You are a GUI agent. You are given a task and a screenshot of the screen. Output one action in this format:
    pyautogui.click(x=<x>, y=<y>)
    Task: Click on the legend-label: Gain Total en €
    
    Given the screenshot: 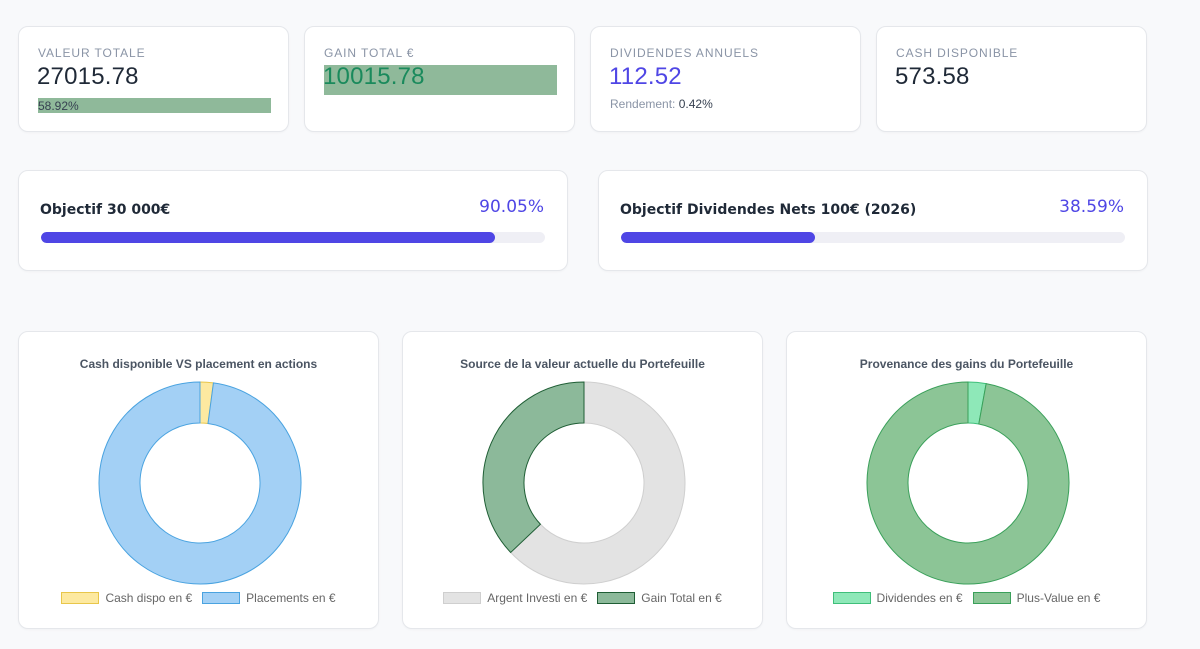 What is the action you would take?
    pyautogui.click(x=681, y=598)
    